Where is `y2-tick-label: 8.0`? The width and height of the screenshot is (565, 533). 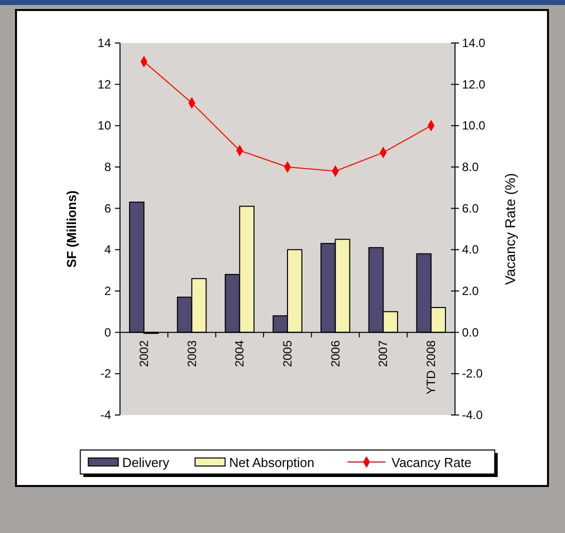
y2-tick-label: 8.0 is located at coordinates (471, 167).